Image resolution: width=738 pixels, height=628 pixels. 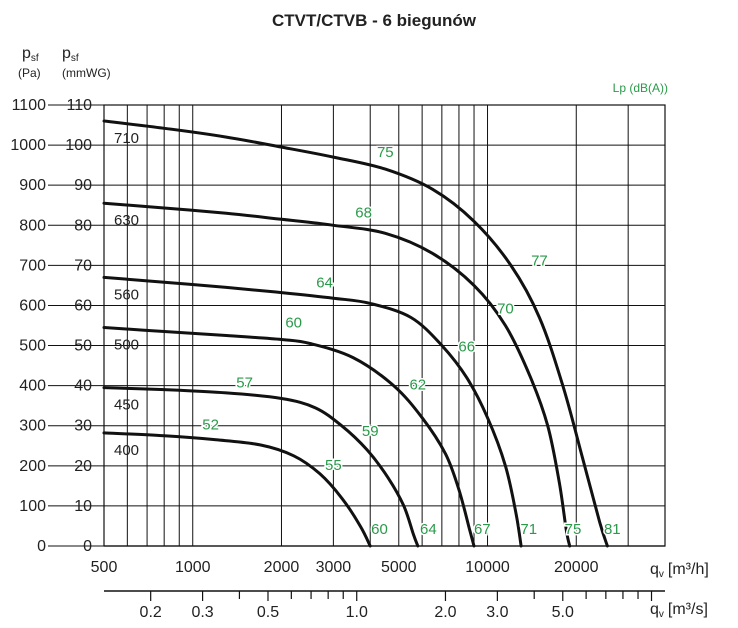 What do you see at coordinates (126, 345) in the screenshot?
I see `size-label-500: 500` at bounding box center [126, 345].